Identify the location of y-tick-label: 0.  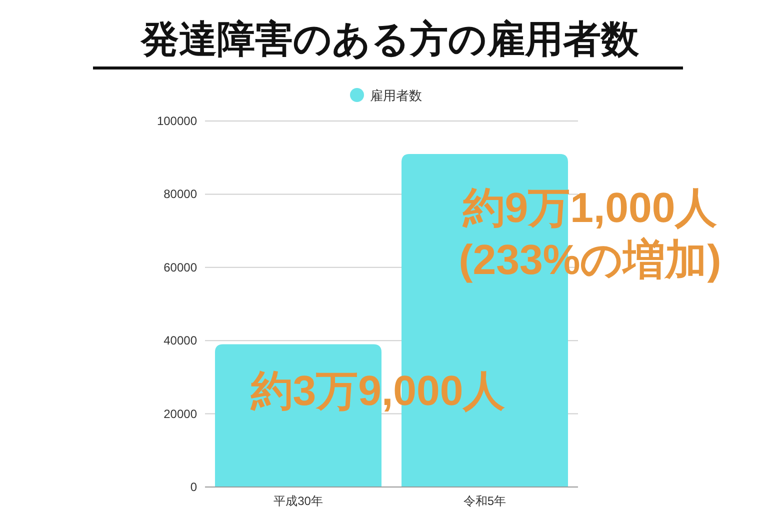
(194, 487).